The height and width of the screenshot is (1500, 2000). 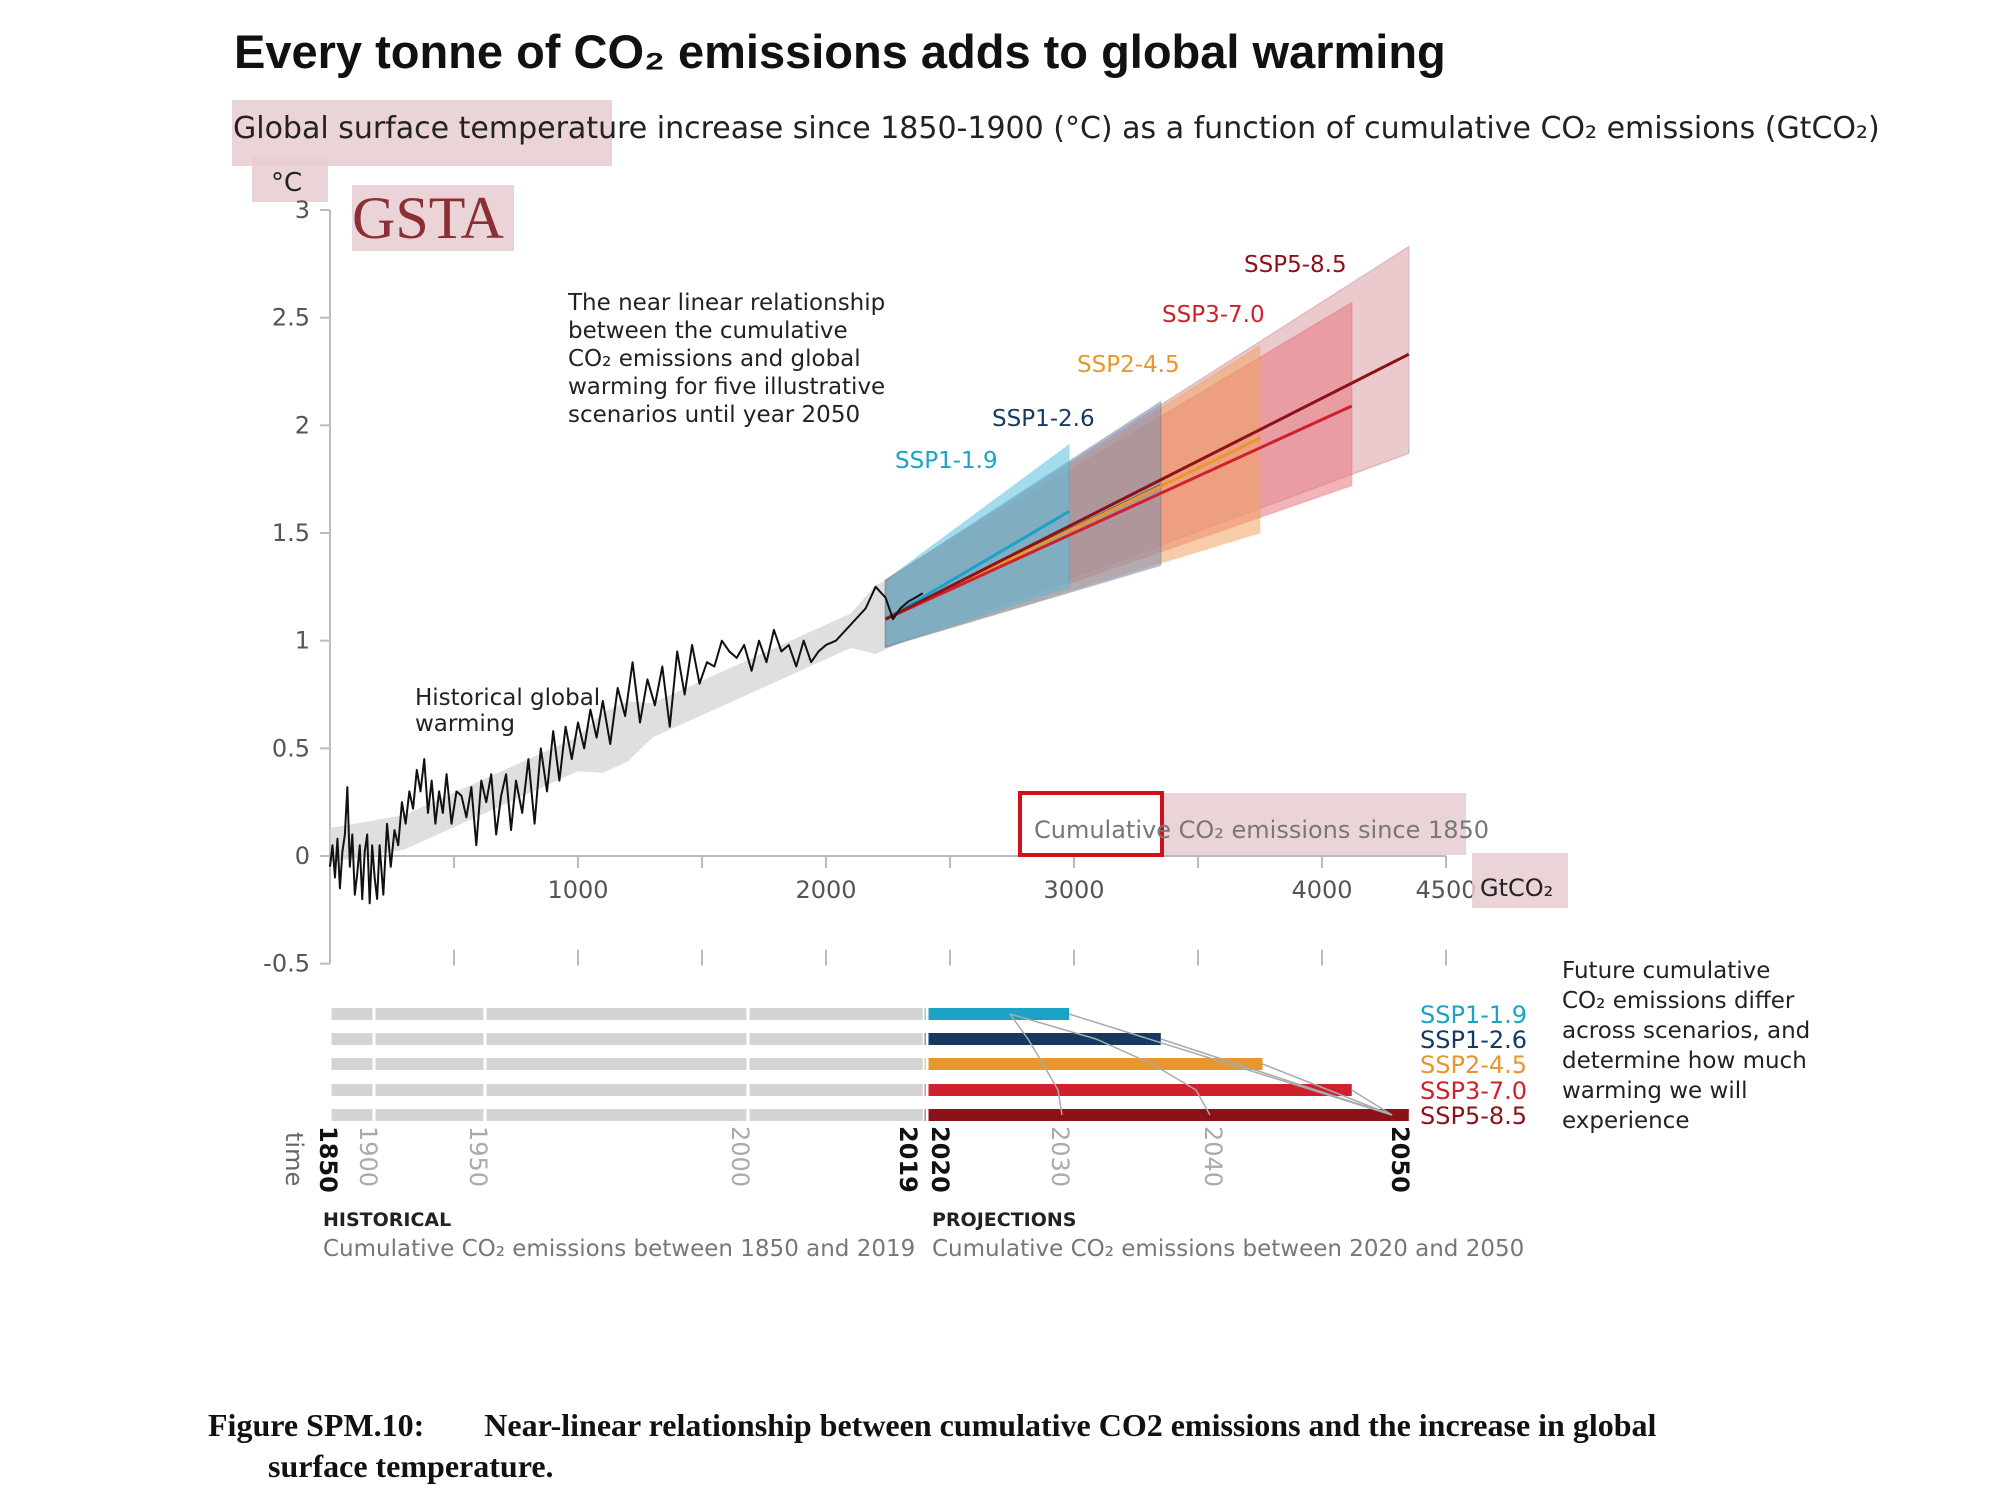 I want to click on guide-2030, so click(x=1036, y=1064).